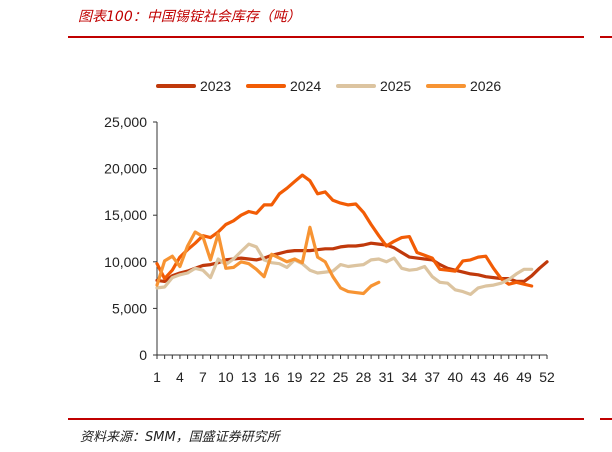  I want to click on y-tick-label: 25,000, so click(125, 122).